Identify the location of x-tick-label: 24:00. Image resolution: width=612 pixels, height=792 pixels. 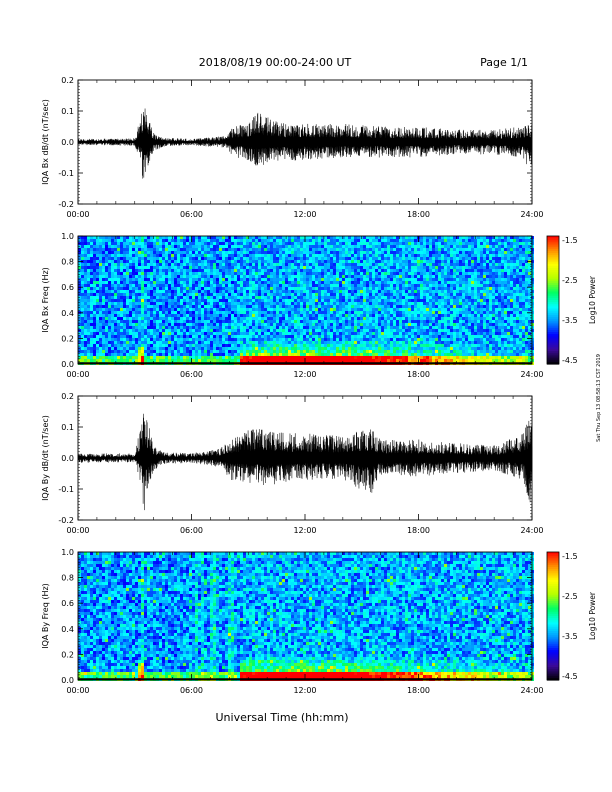
(531, 214).